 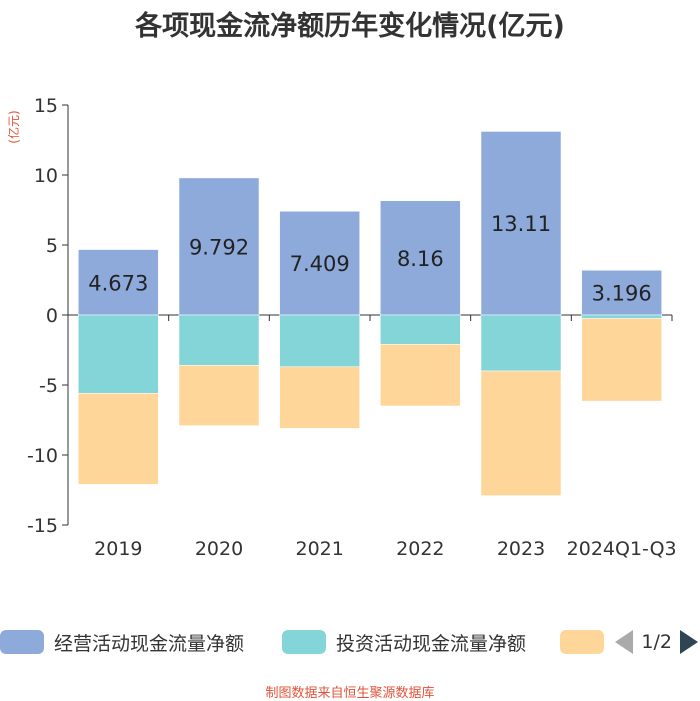 What do you see at coordinates (46, 106) in the screenshot?
I see `y-tick-label: 15` at bounding box center [46, 106].